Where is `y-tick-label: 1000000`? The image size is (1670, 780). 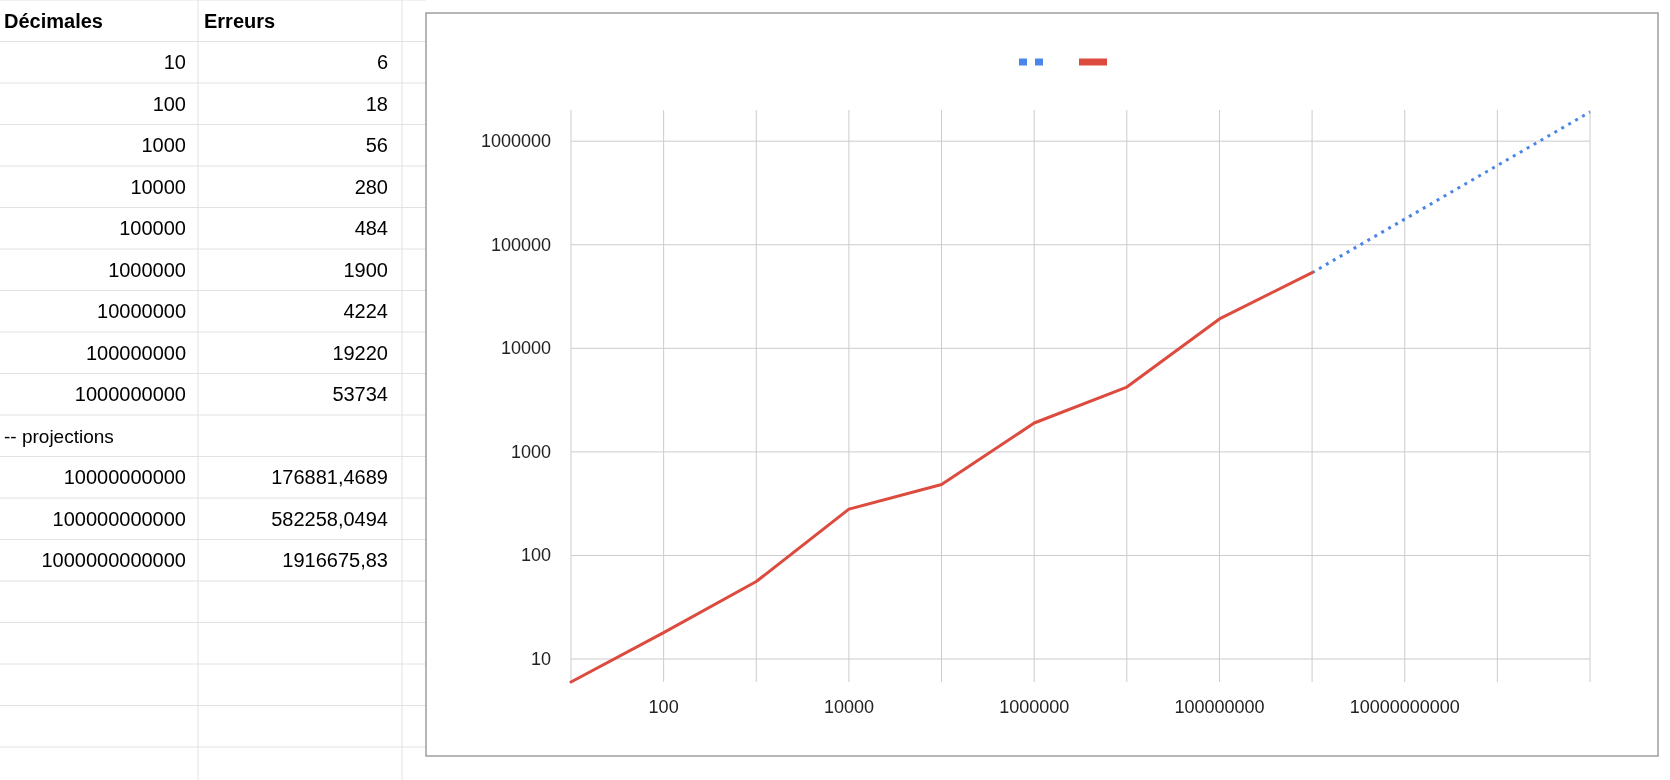
y-tick-label: 1000000 is located at coordinates (515, 141).